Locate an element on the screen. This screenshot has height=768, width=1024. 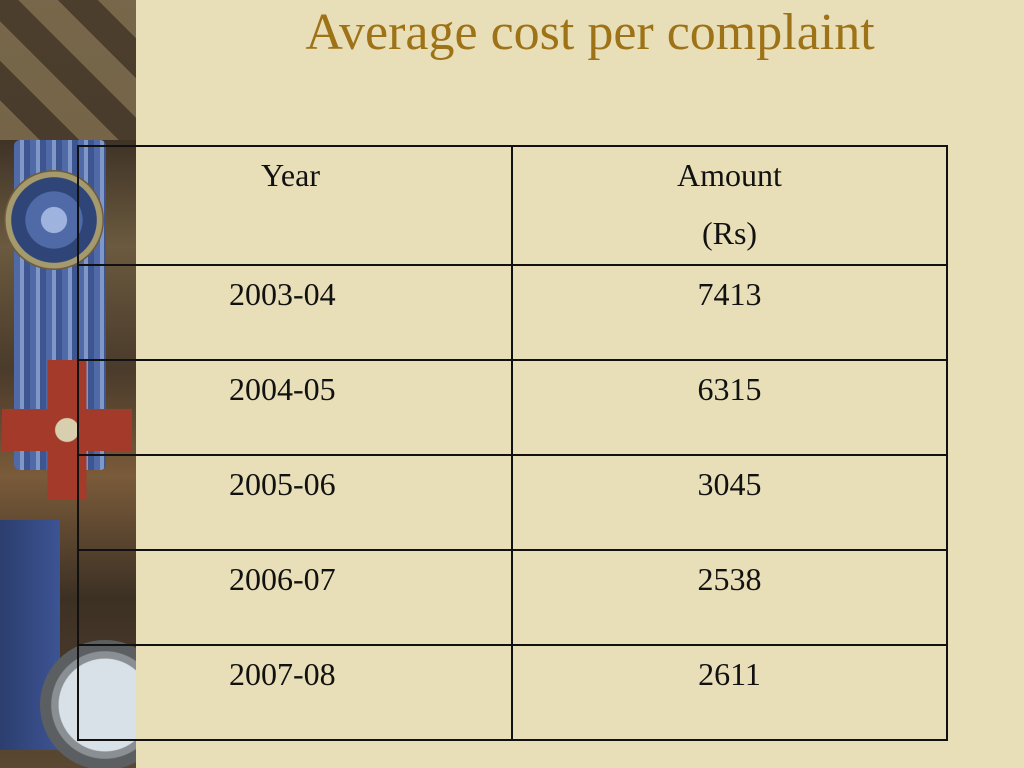
amount-cell: 6315 is located at coordinates (729, 407).